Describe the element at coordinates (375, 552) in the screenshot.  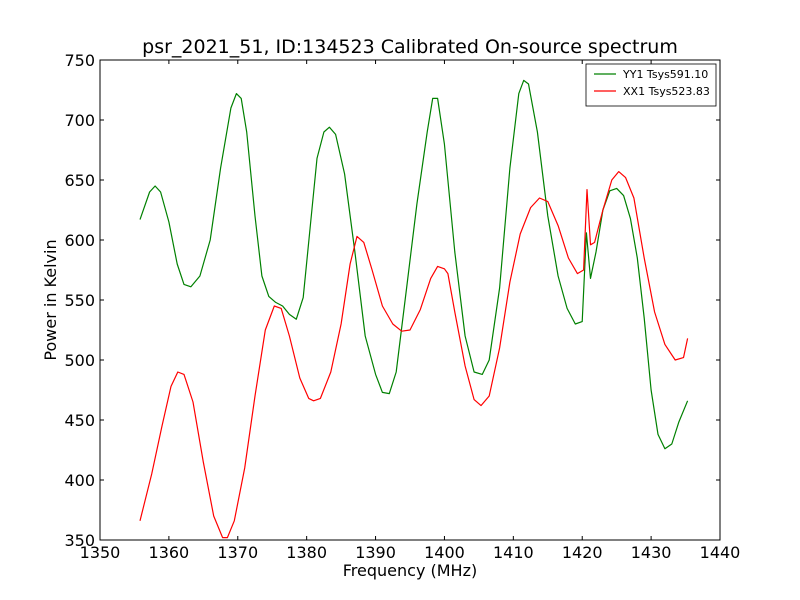
I see `x-tick-label: 1390` at that location.